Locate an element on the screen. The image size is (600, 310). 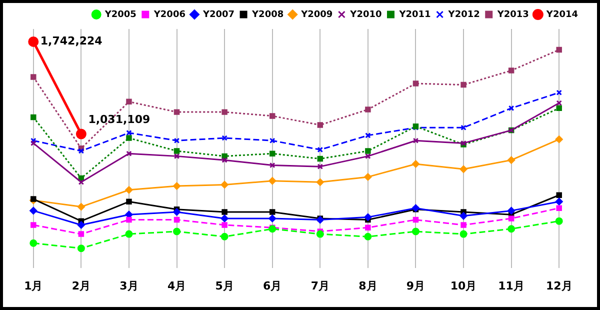
x-tick-label: 3月 is located at coordinates (129, 285).